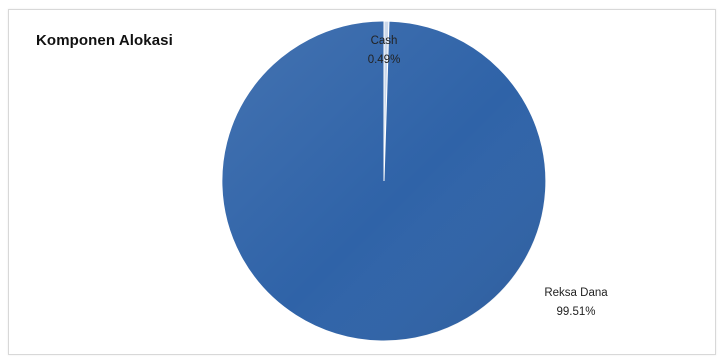 This screenshot has width=725, height=363. What do you see at coordinates (384, 41) in the screenshot?
I see `slice-label-cash-name: Cash` at bounding box center [384, 41].